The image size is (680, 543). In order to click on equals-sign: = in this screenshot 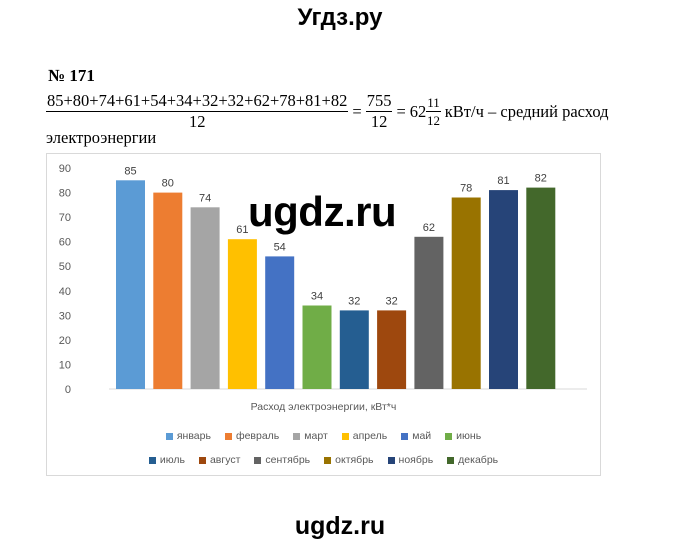, I will do `click(357, 111)`.